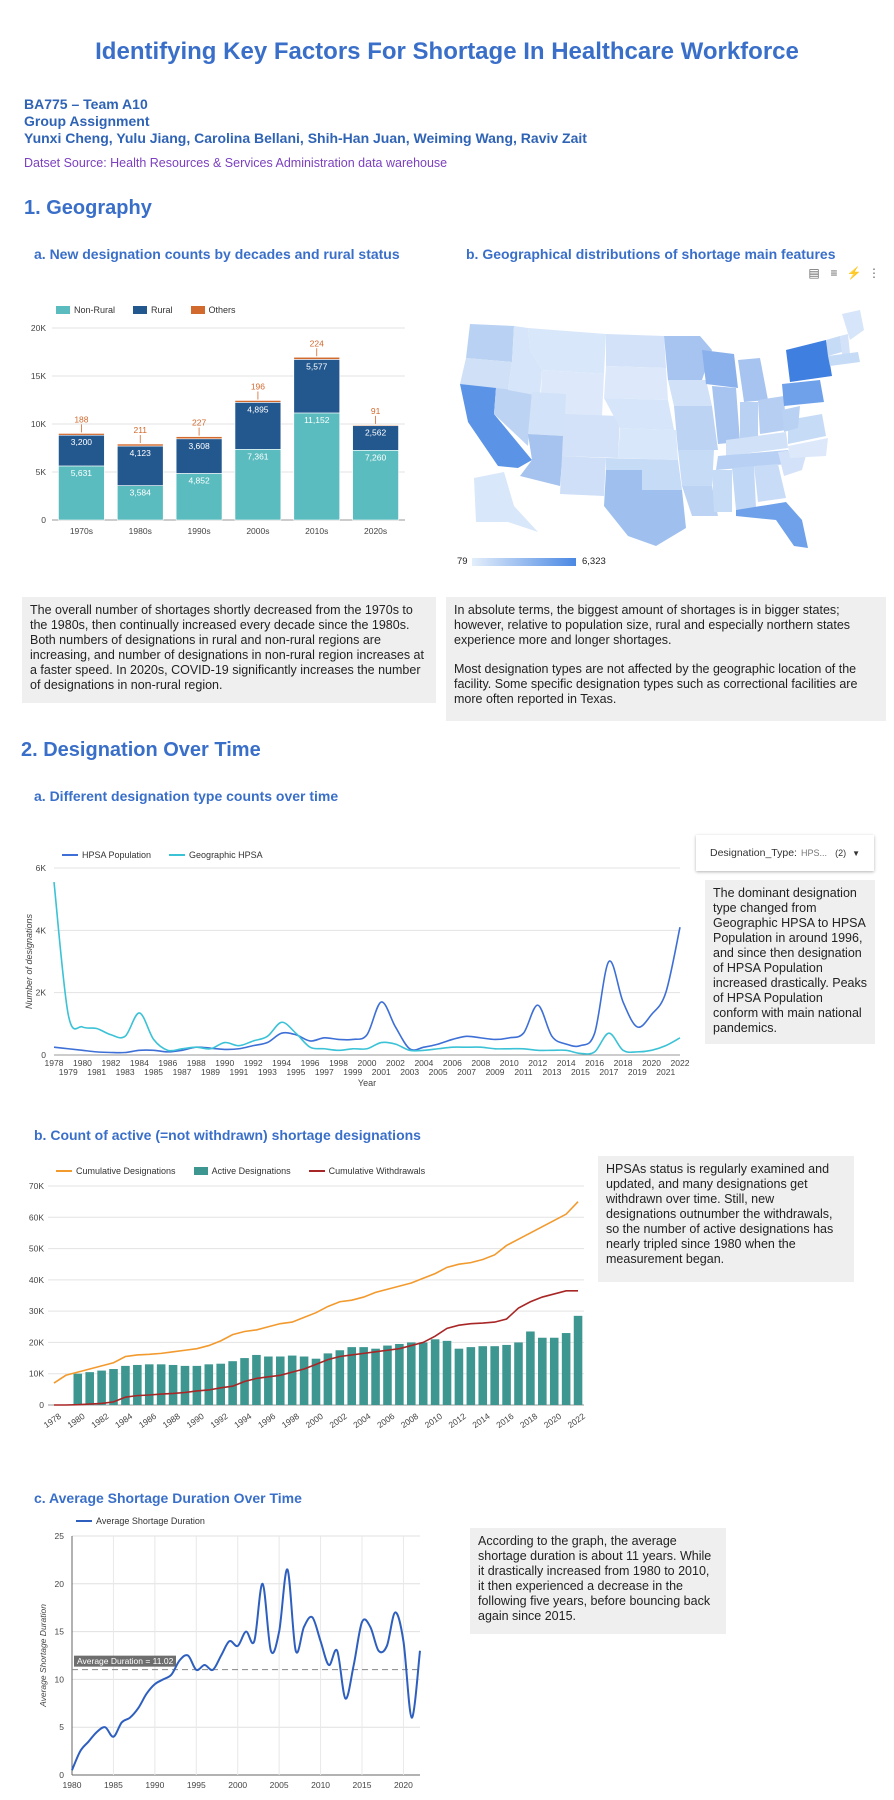 The height and width of the screenshot is (1800, 894). I want to click on bar-value-label: 227, so click(199, 423).